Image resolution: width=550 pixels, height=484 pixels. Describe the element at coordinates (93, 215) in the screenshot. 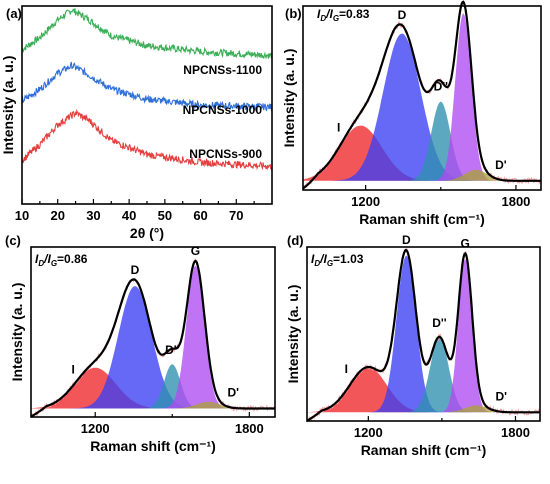

I see `x-tick-label: 30` at that location.